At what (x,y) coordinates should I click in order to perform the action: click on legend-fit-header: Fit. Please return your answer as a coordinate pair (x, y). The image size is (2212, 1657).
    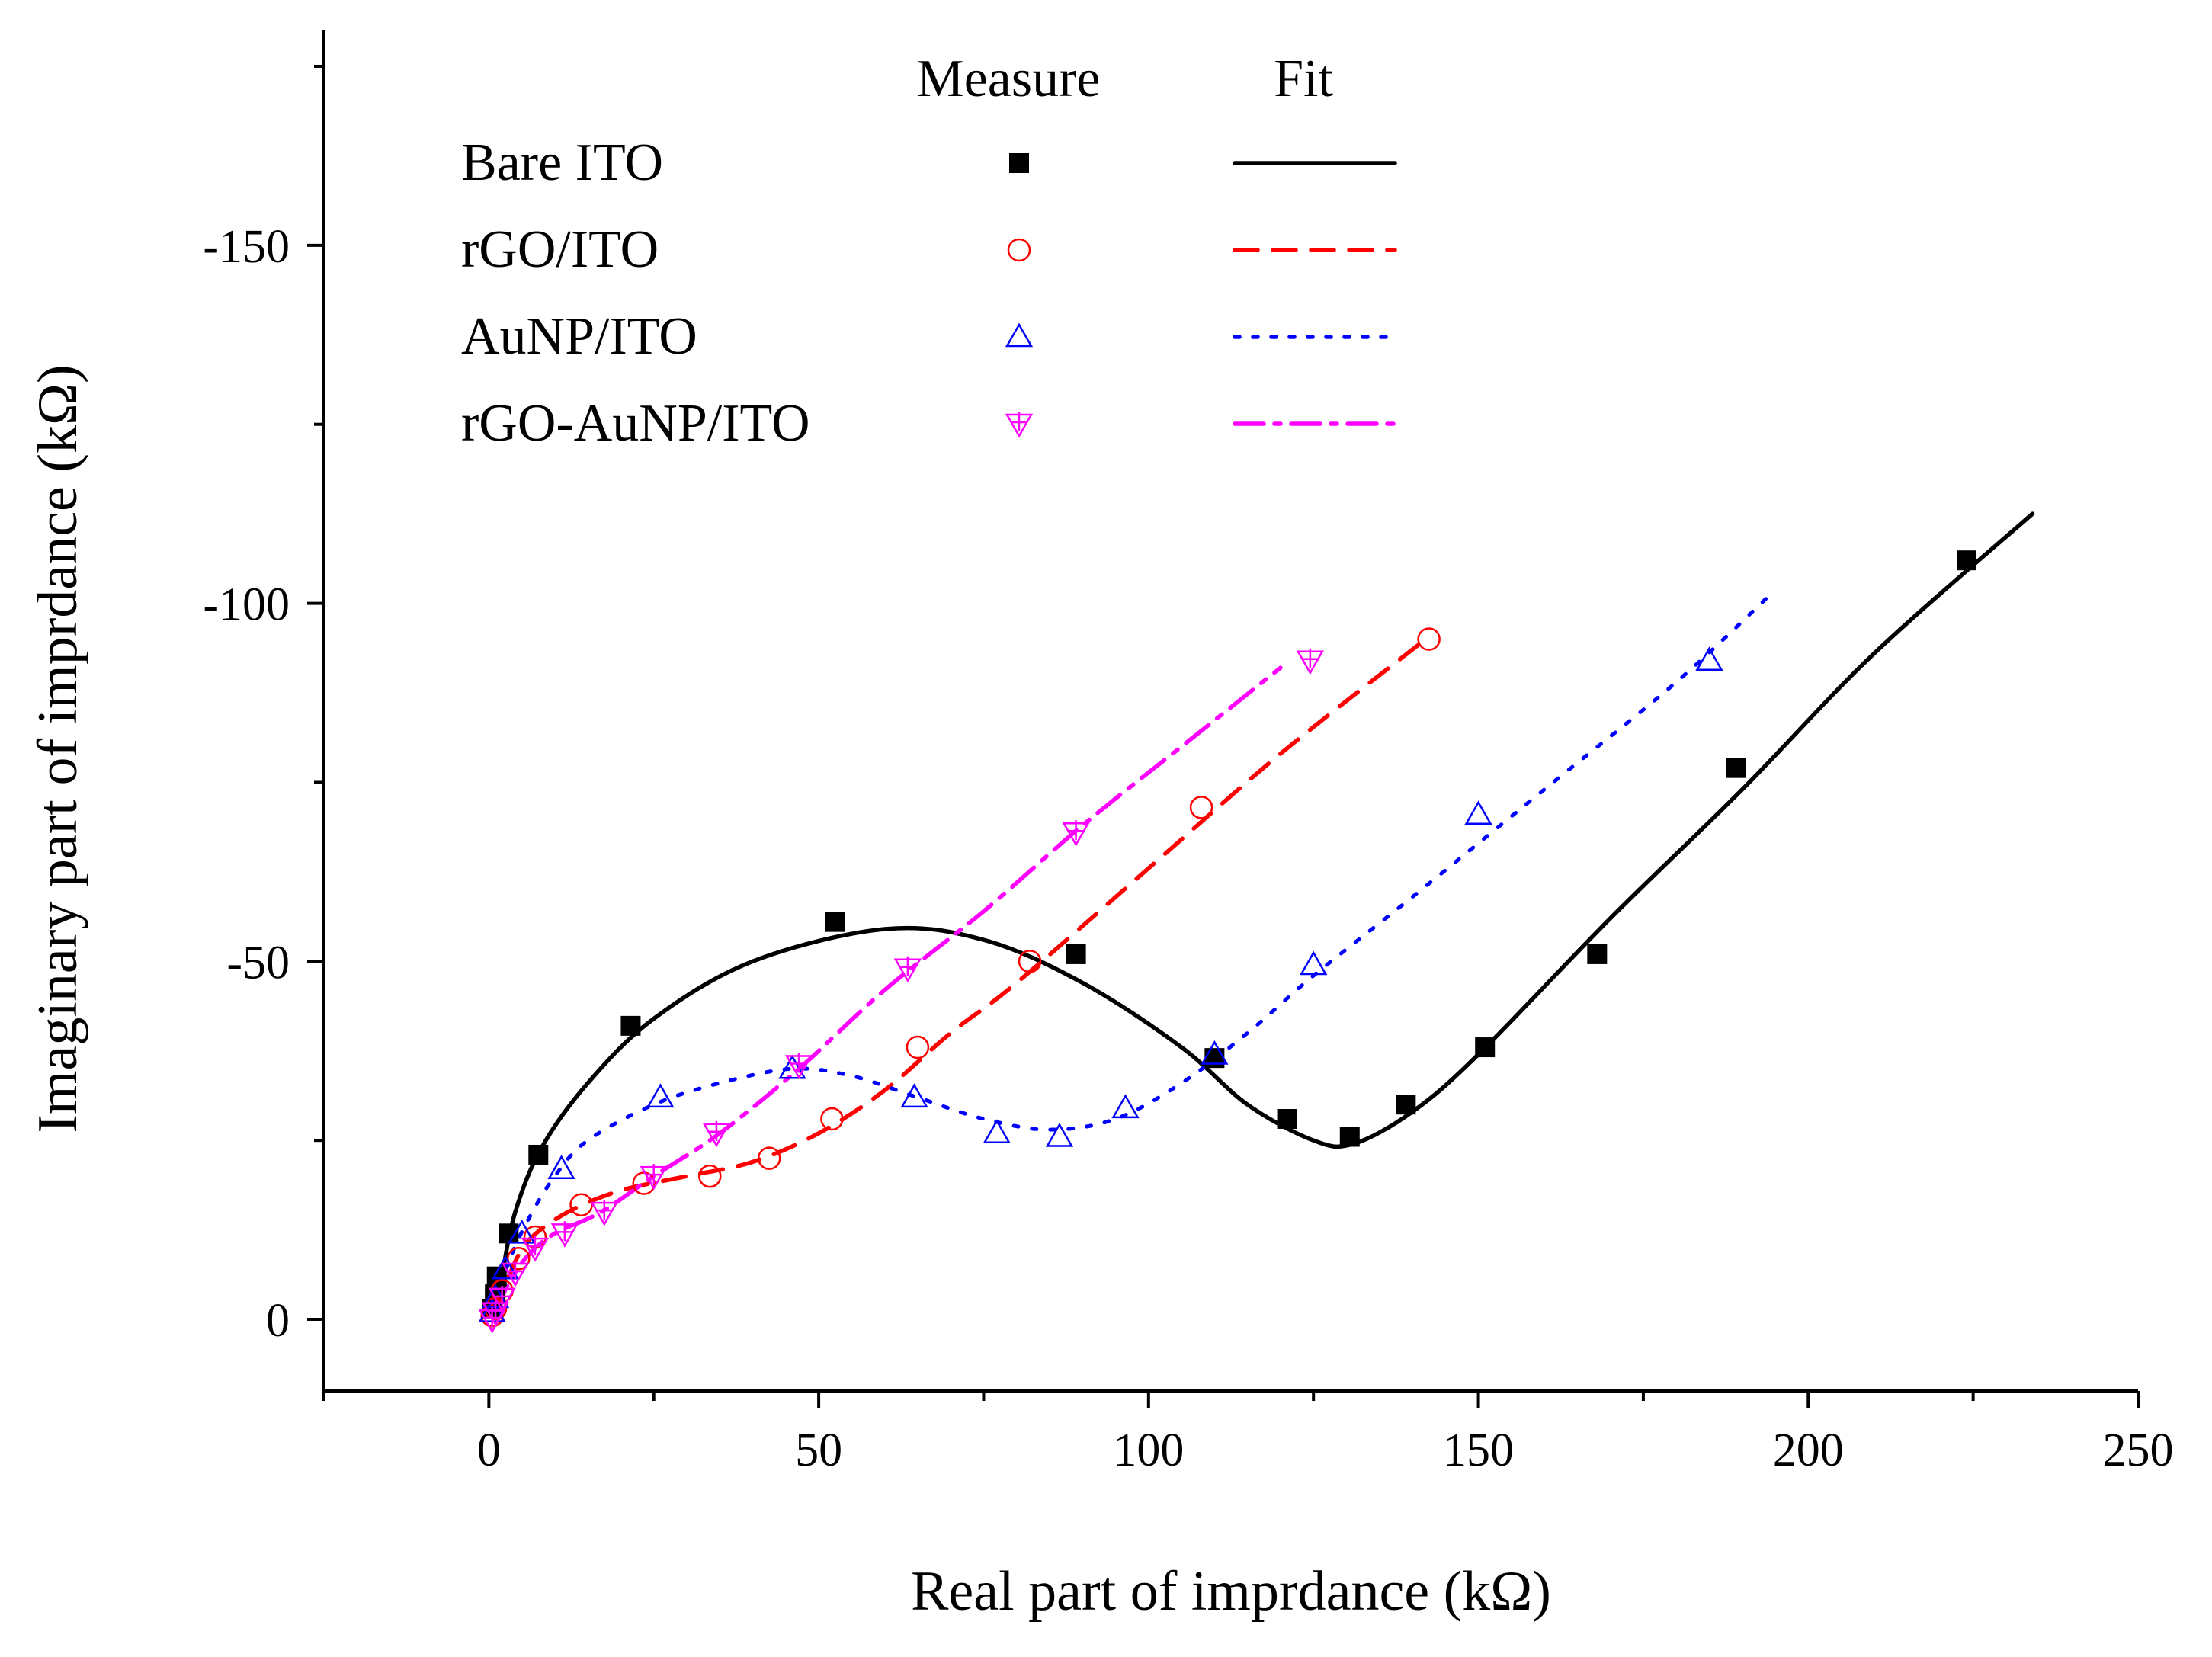
    Looking at the image, I should click on (1303, 79).